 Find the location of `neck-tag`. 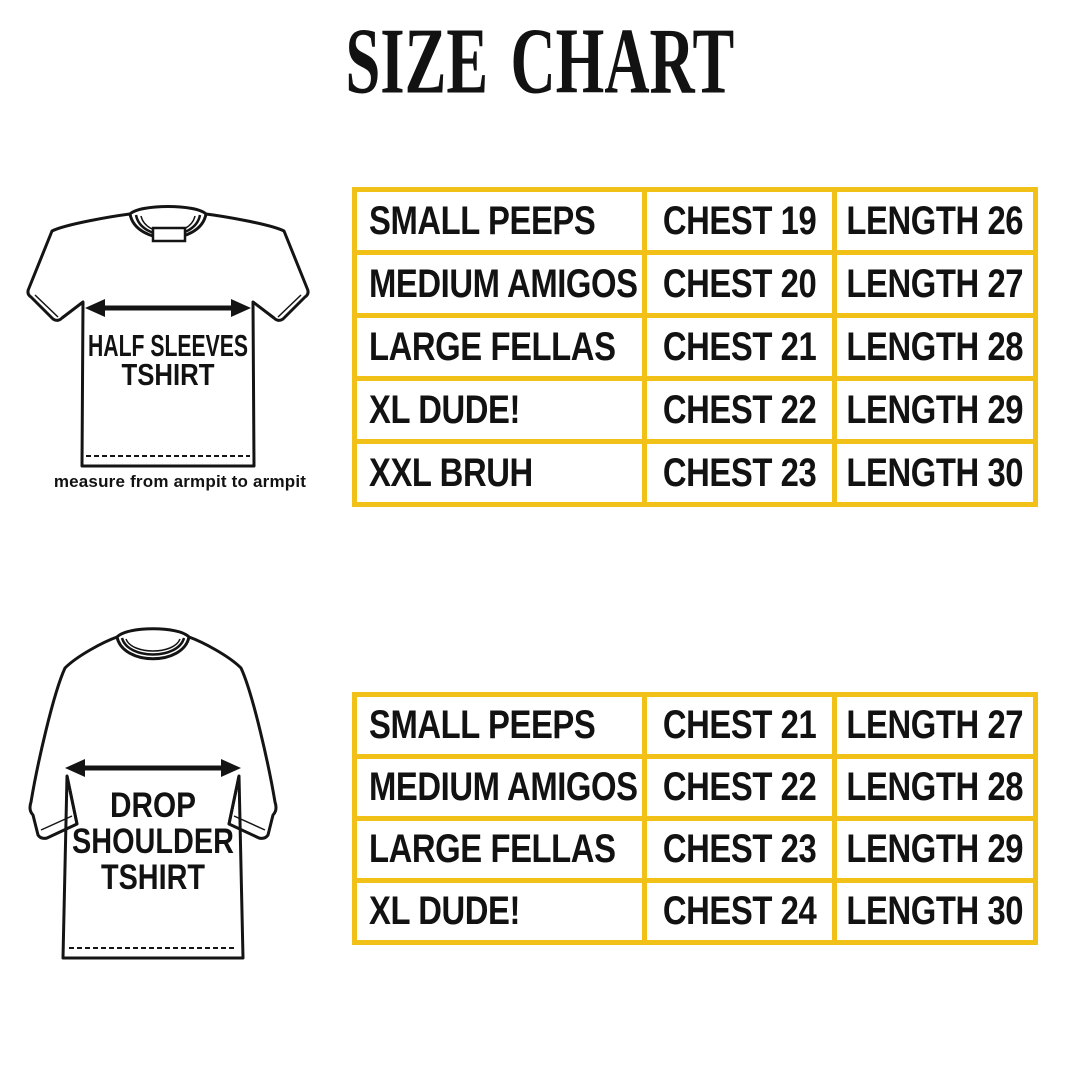

neck-tag is located at coordinates (169, 234).